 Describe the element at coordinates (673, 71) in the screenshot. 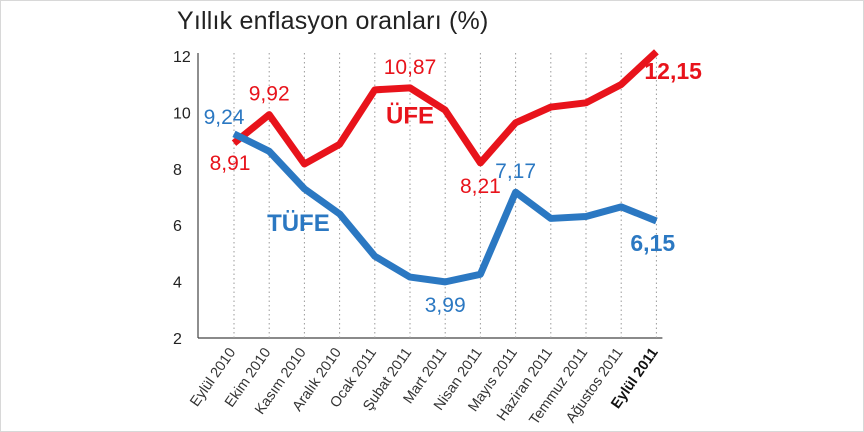

I see `data-label: 12,15` at that location.